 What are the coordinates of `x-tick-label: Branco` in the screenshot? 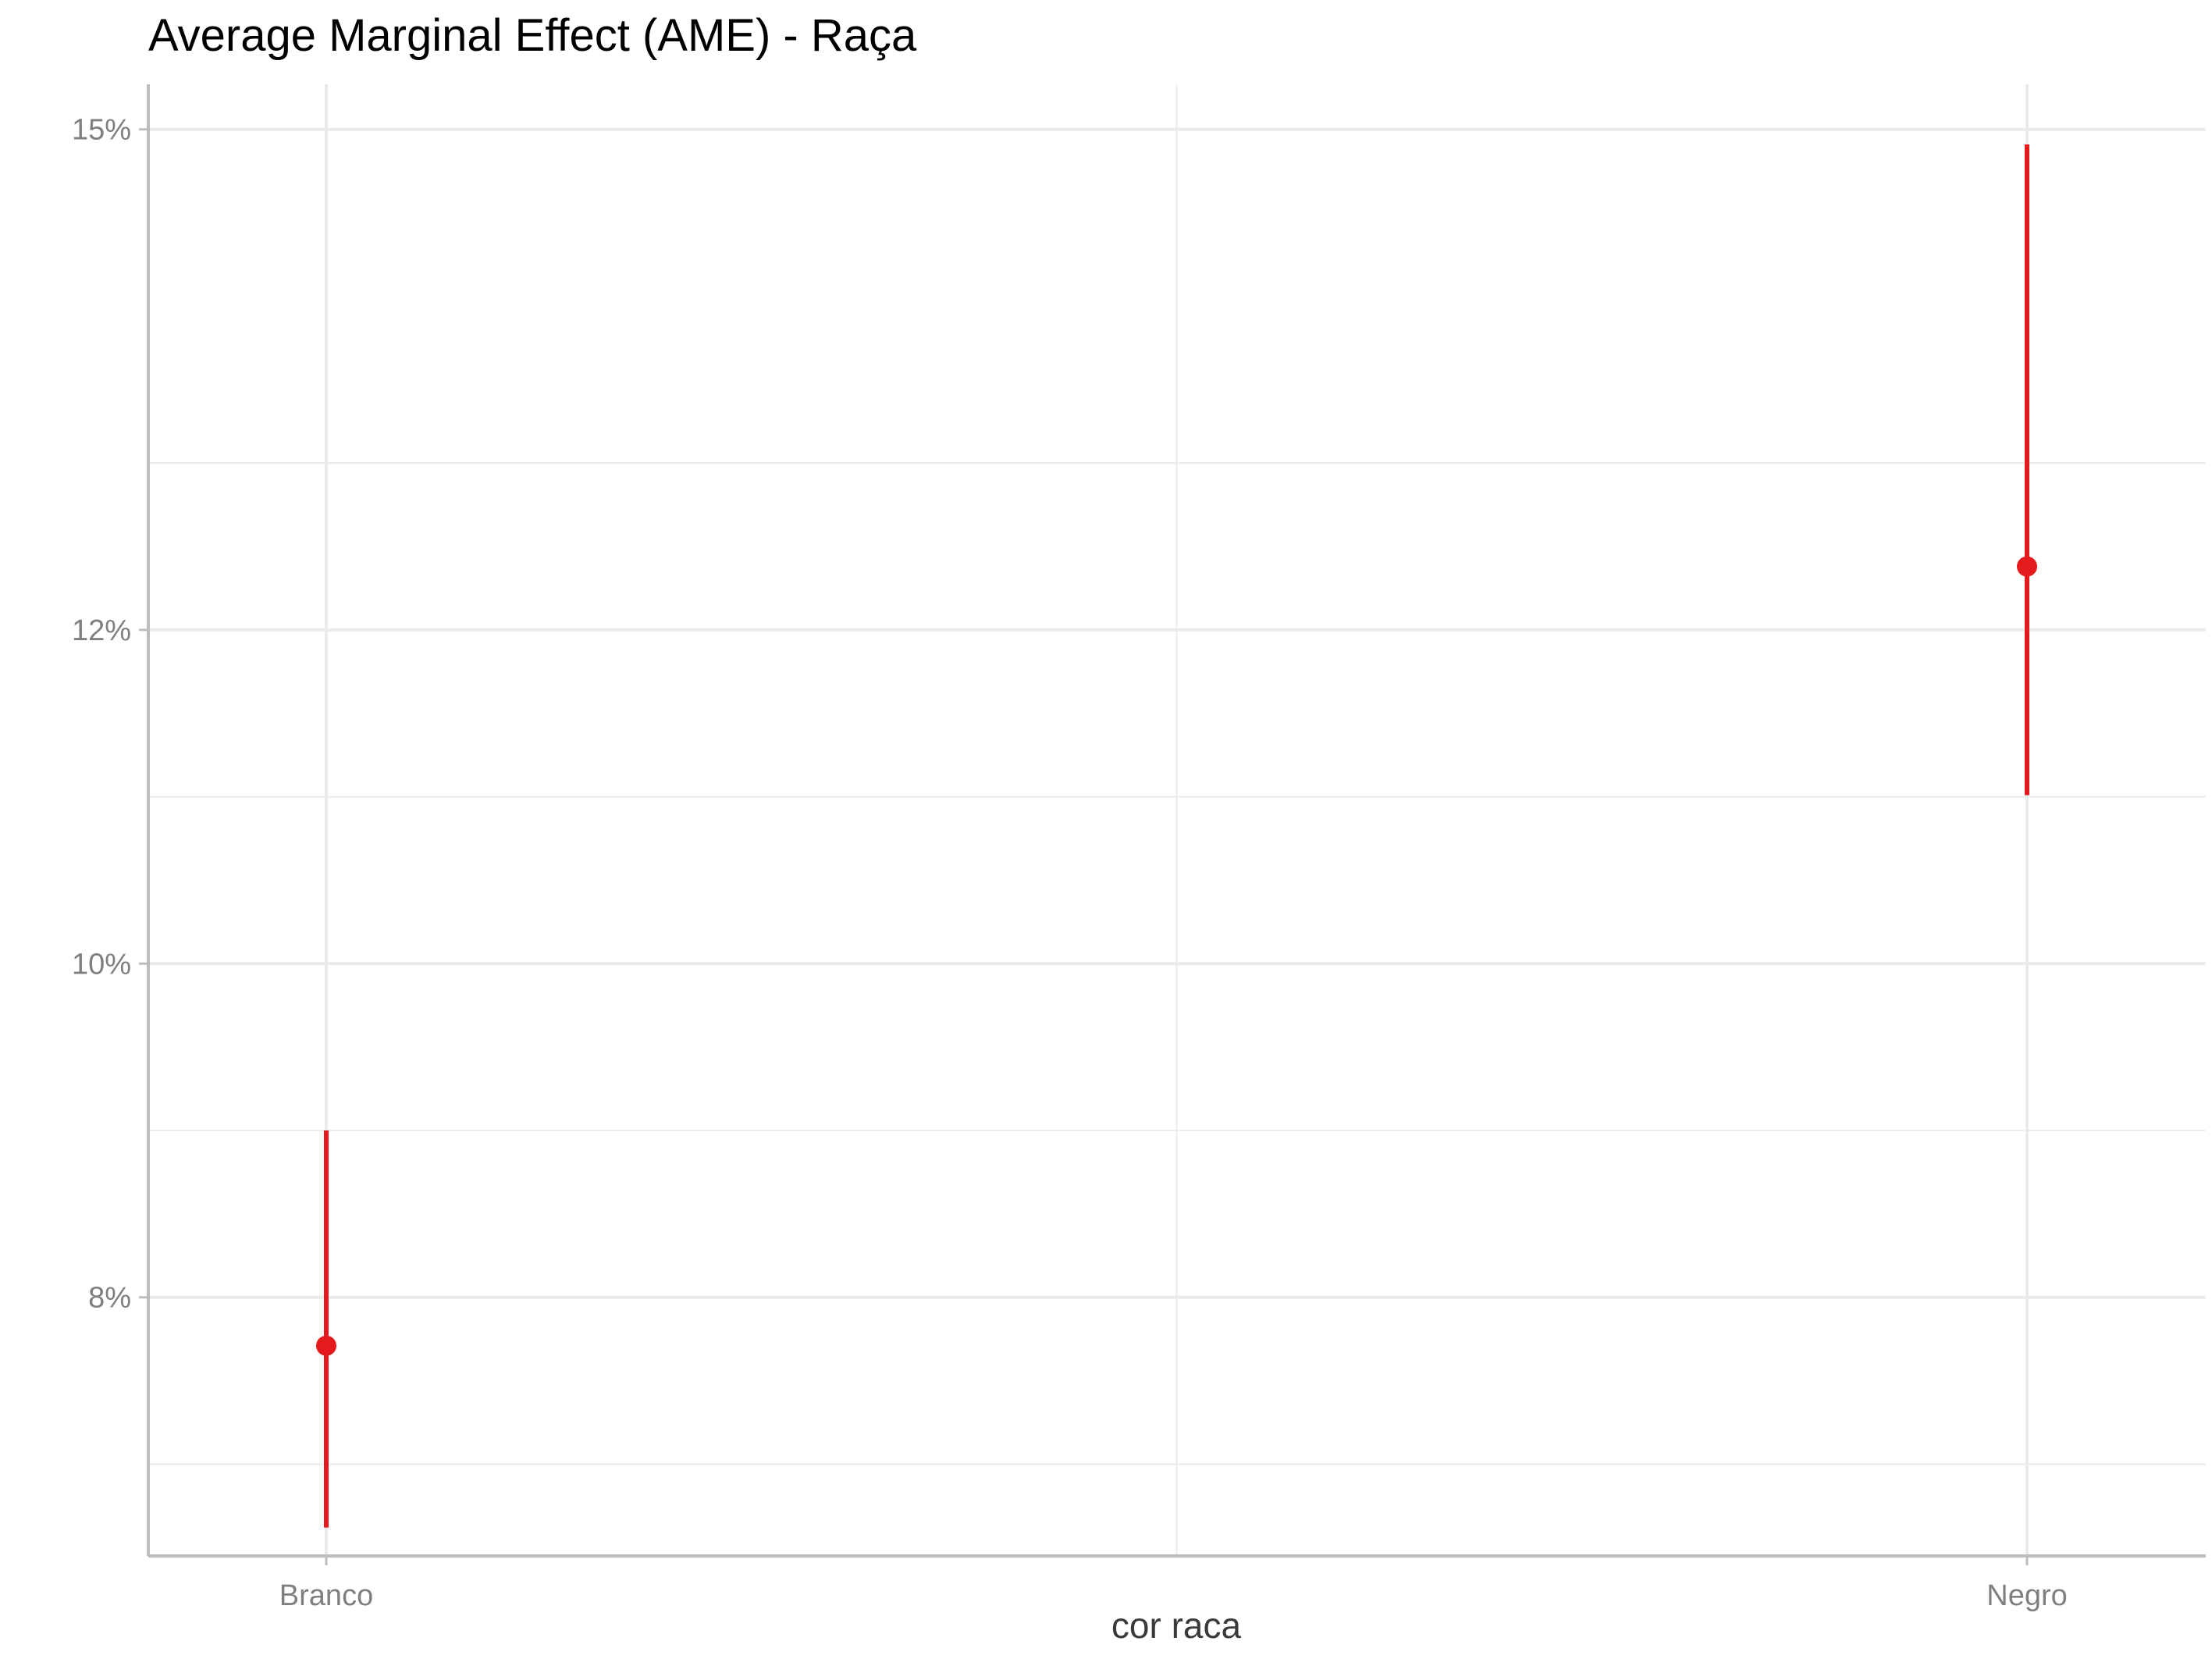 It's located at (326, 1595).